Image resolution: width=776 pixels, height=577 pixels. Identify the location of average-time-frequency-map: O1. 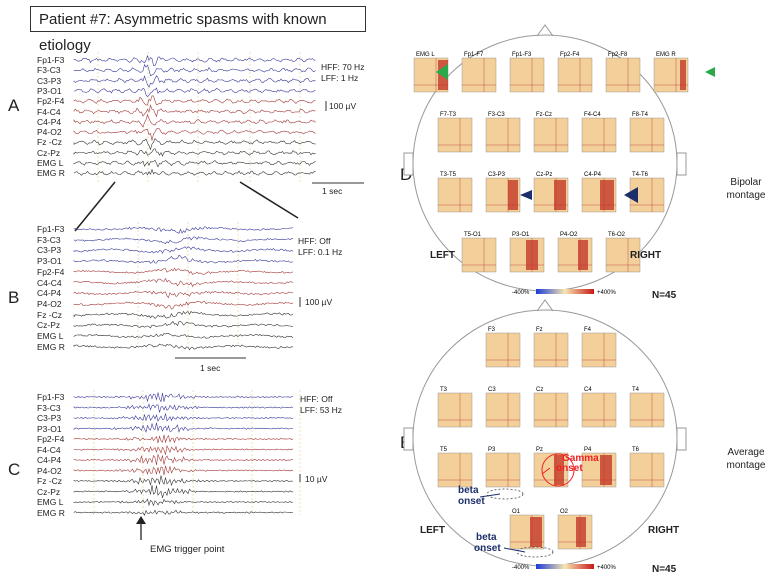
(527, 529).